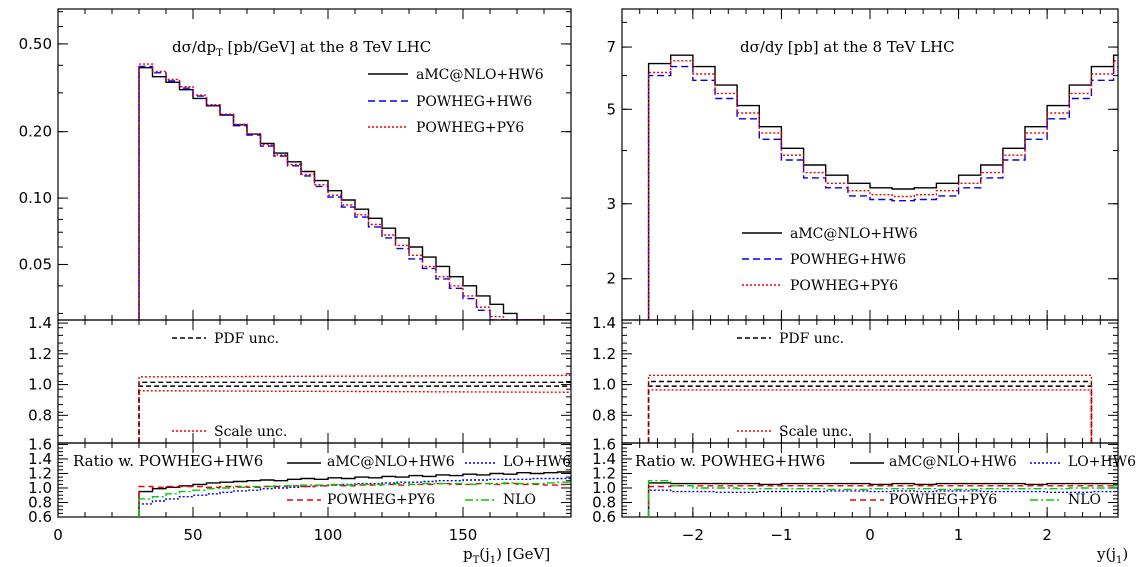  Describe the element at coordinates (328, 535) in the screenshot. I see `pt-xtick-label: 100` at that location.